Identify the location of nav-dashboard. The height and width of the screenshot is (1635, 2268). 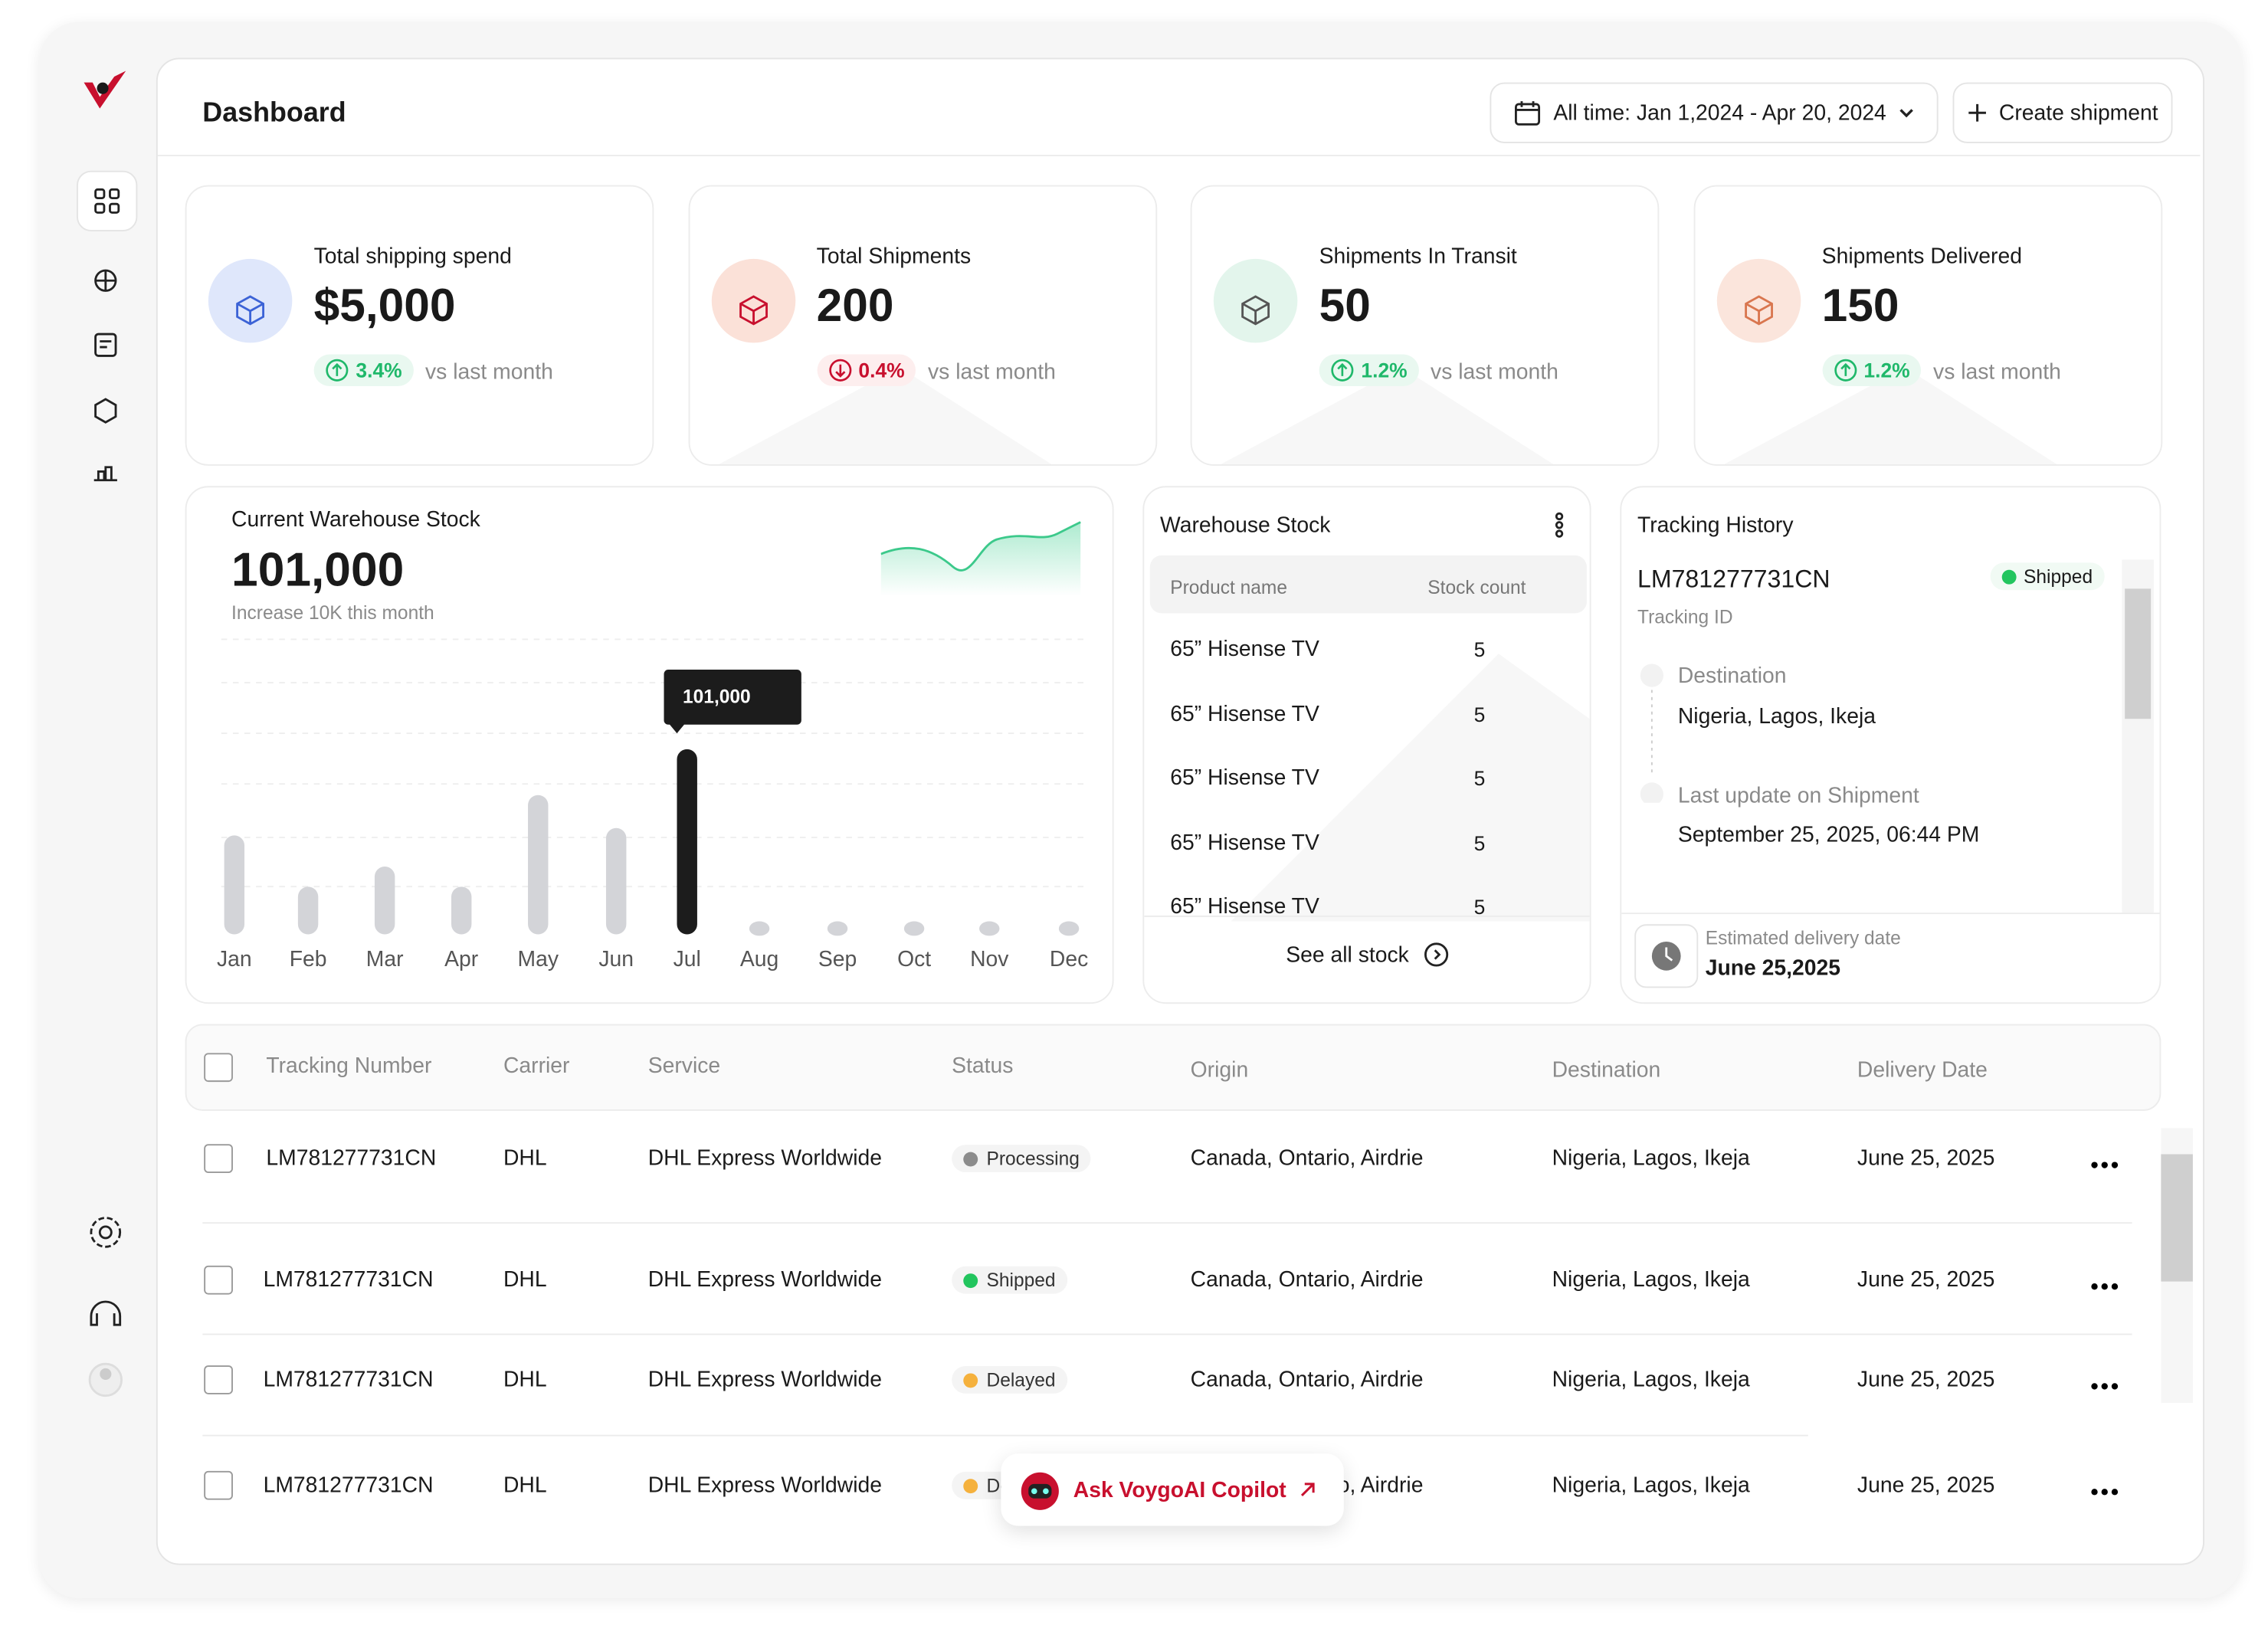
(107, 201).